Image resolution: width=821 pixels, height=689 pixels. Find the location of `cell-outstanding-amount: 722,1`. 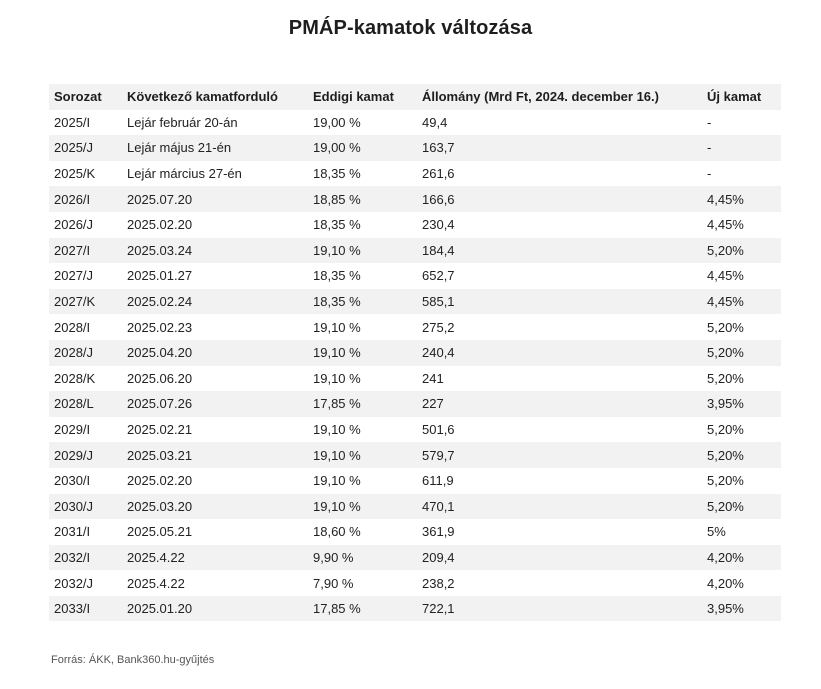

cell-outstanding-amount: 722,1 is located at coordinates (438, 609).